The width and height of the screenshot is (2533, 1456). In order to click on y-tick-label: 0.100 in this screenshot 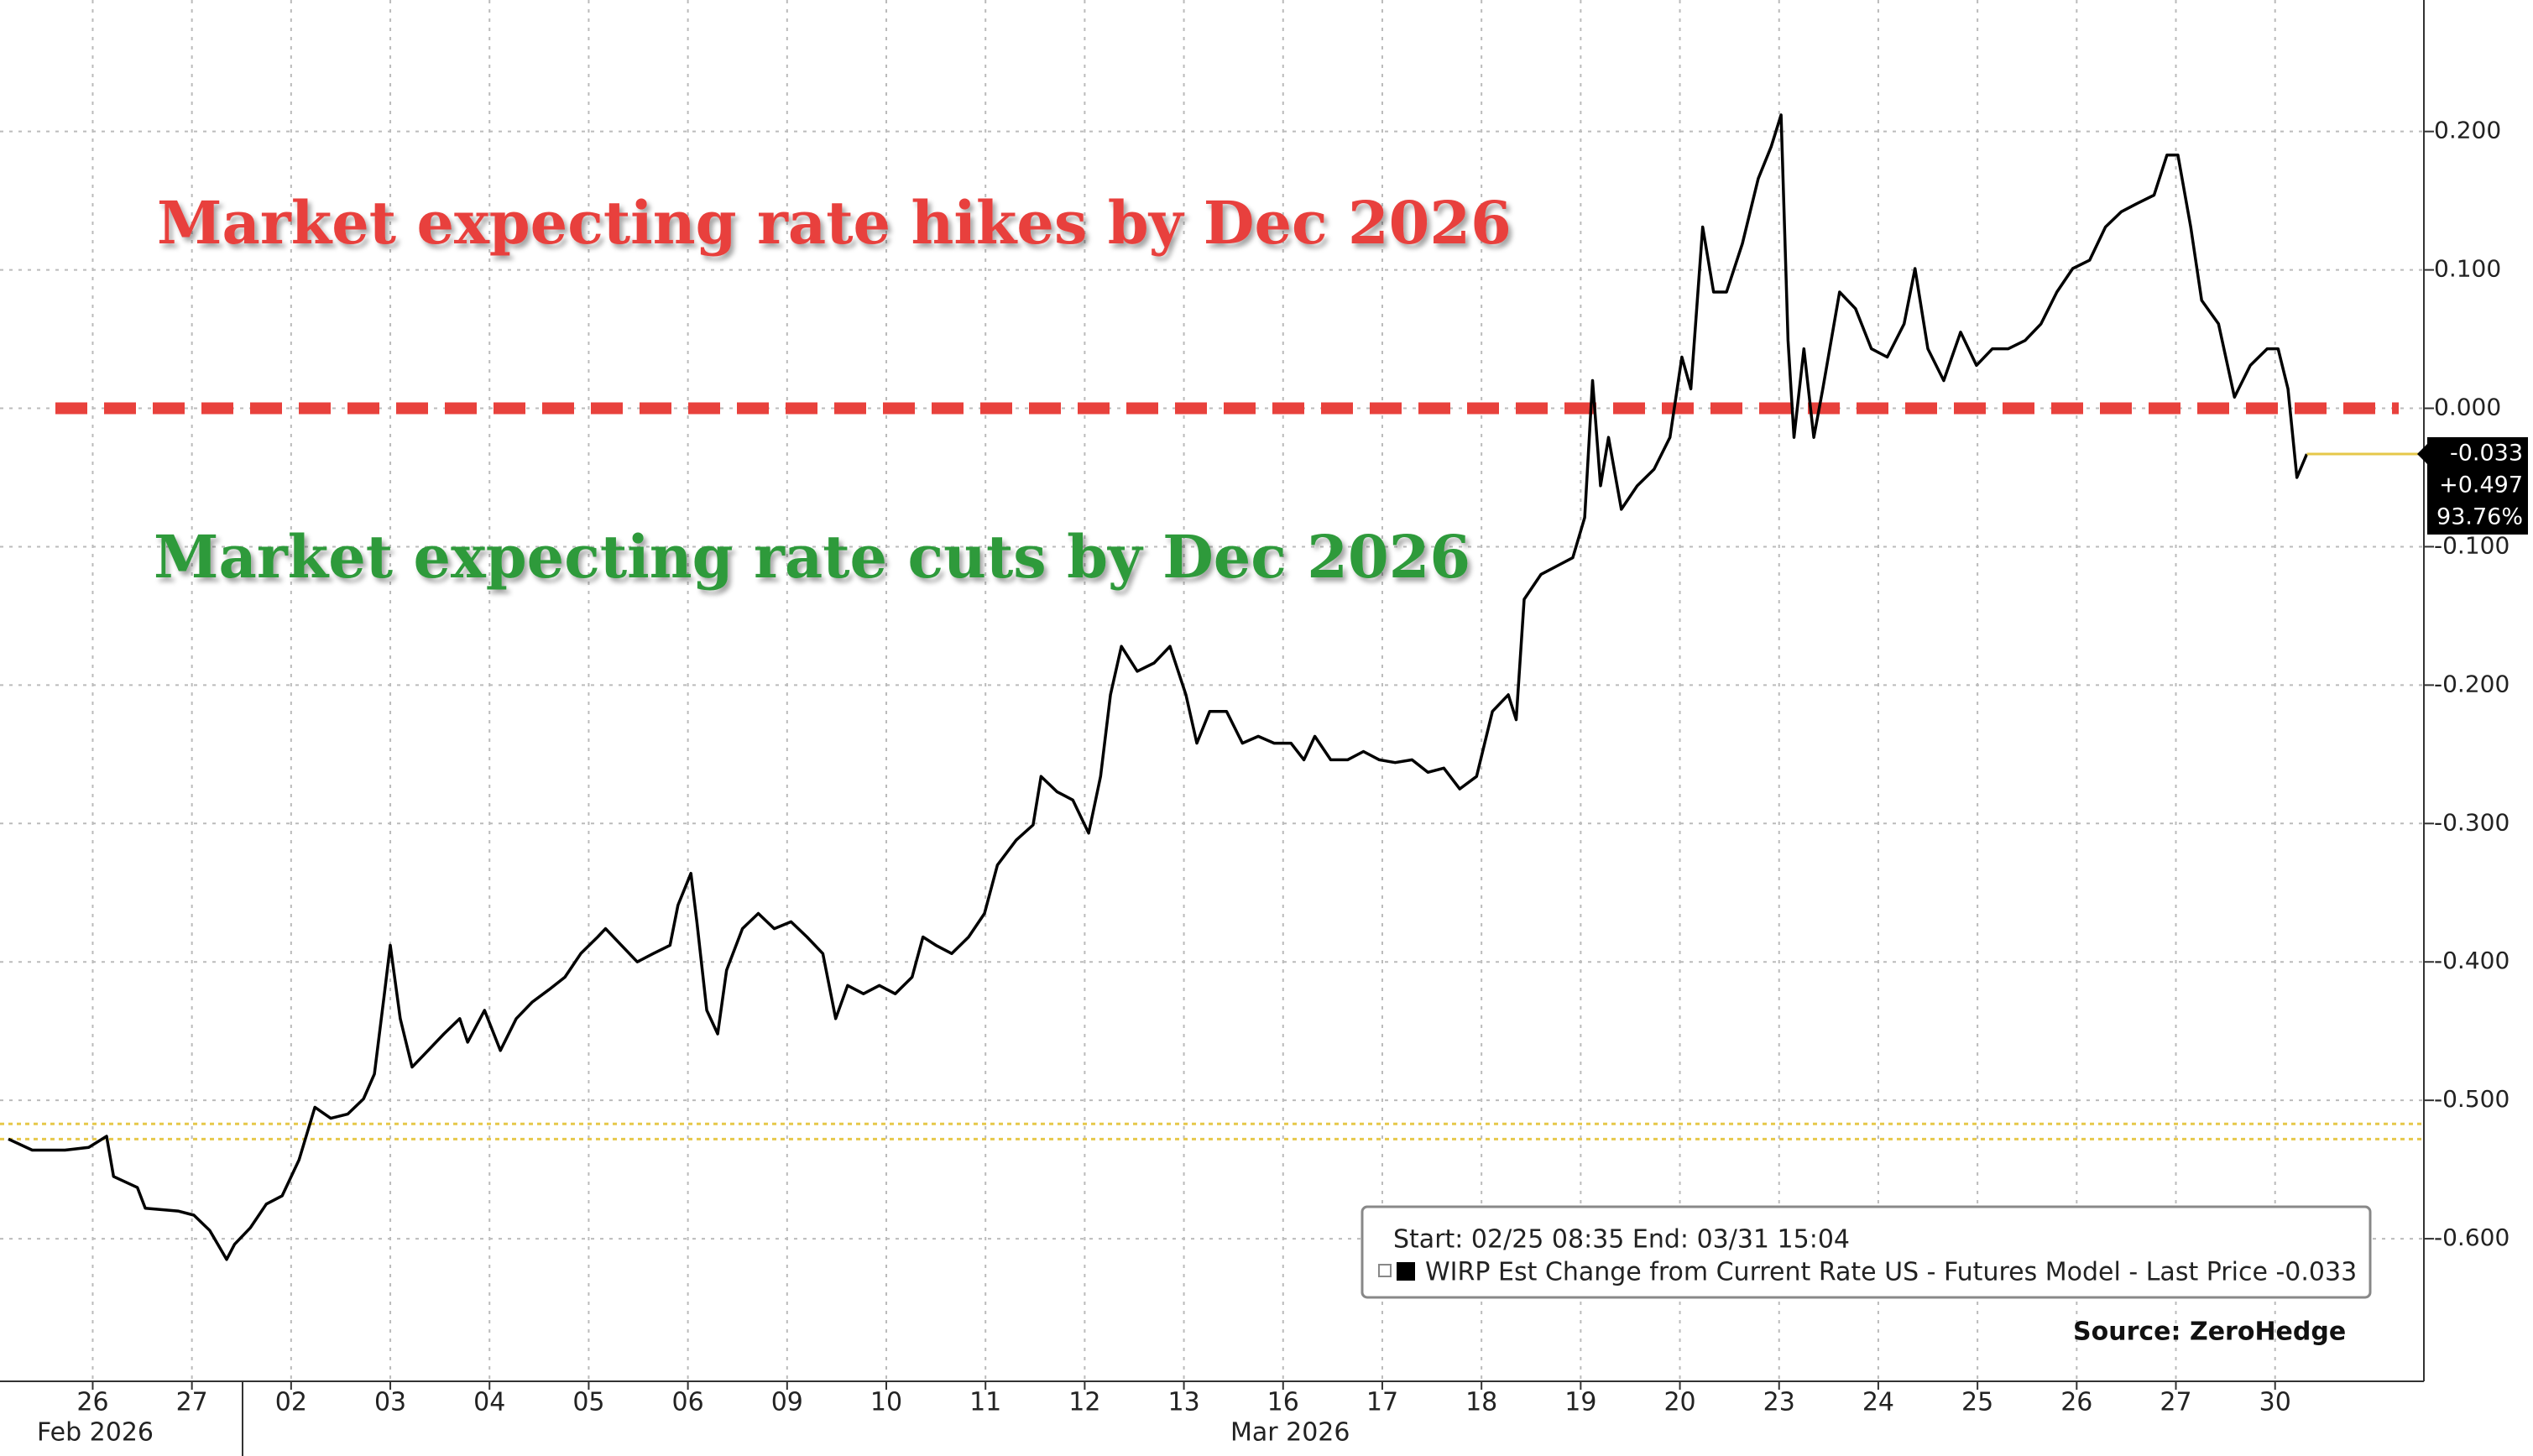, I will do `click(2467, 269)`.